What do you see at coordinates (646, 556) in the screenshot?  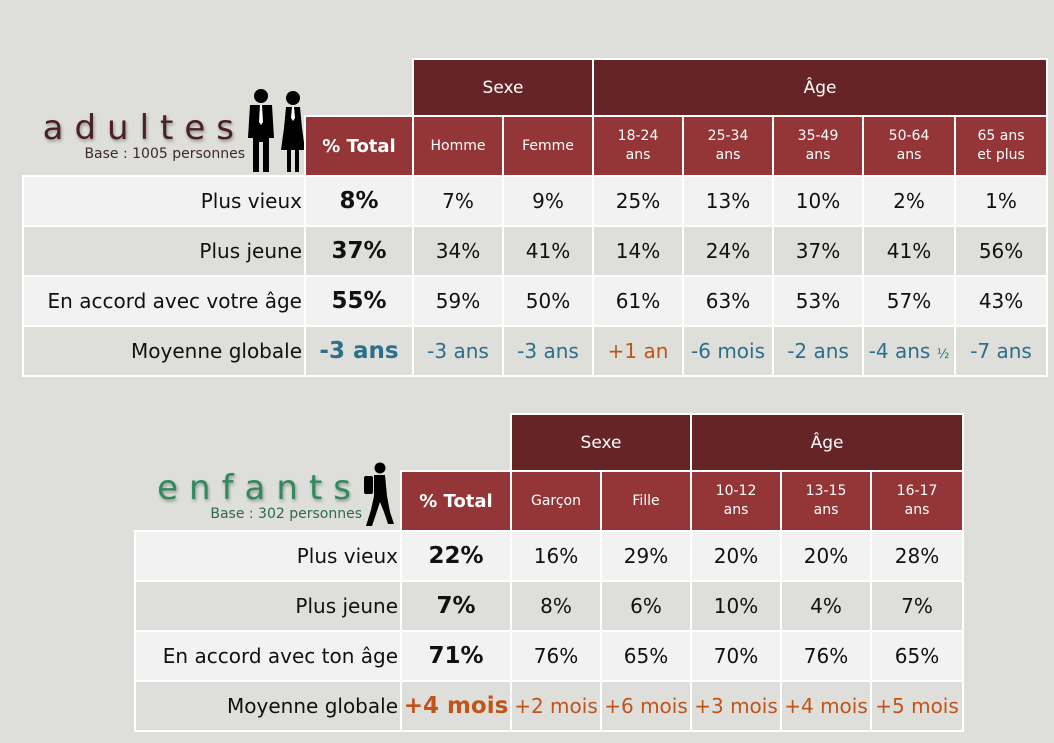 I see `value-cell: 29%` at bounding box center [646, 556].